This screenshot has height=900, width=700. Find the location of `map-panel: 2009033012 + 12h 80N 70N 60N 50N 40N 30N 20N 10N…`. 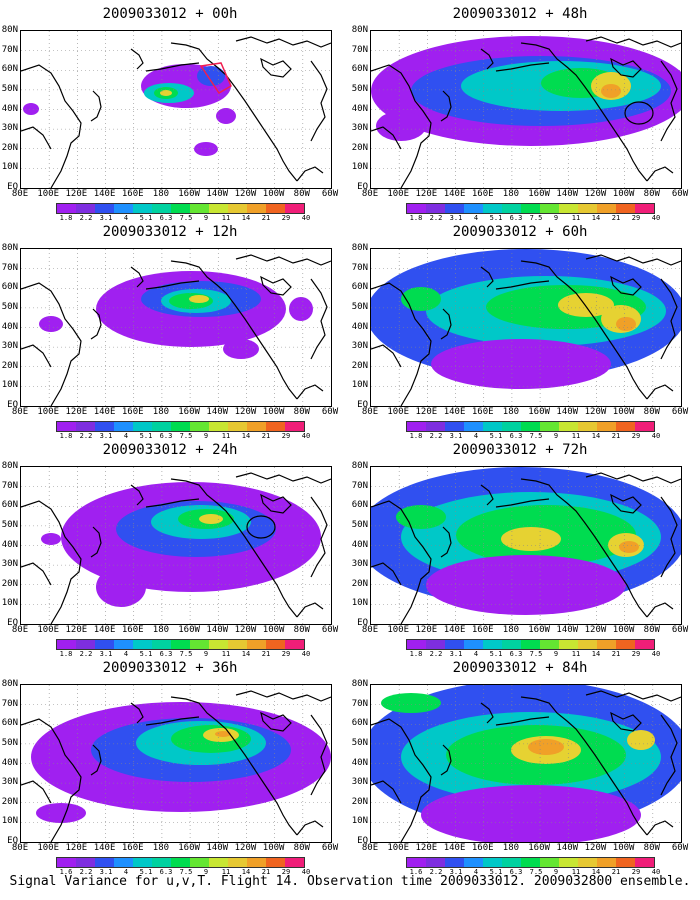

map-panel: 2009033012 + 12h 80N 70N 60N 50N 40N 30N 20N 10N… is located at coordinates (170, 332).